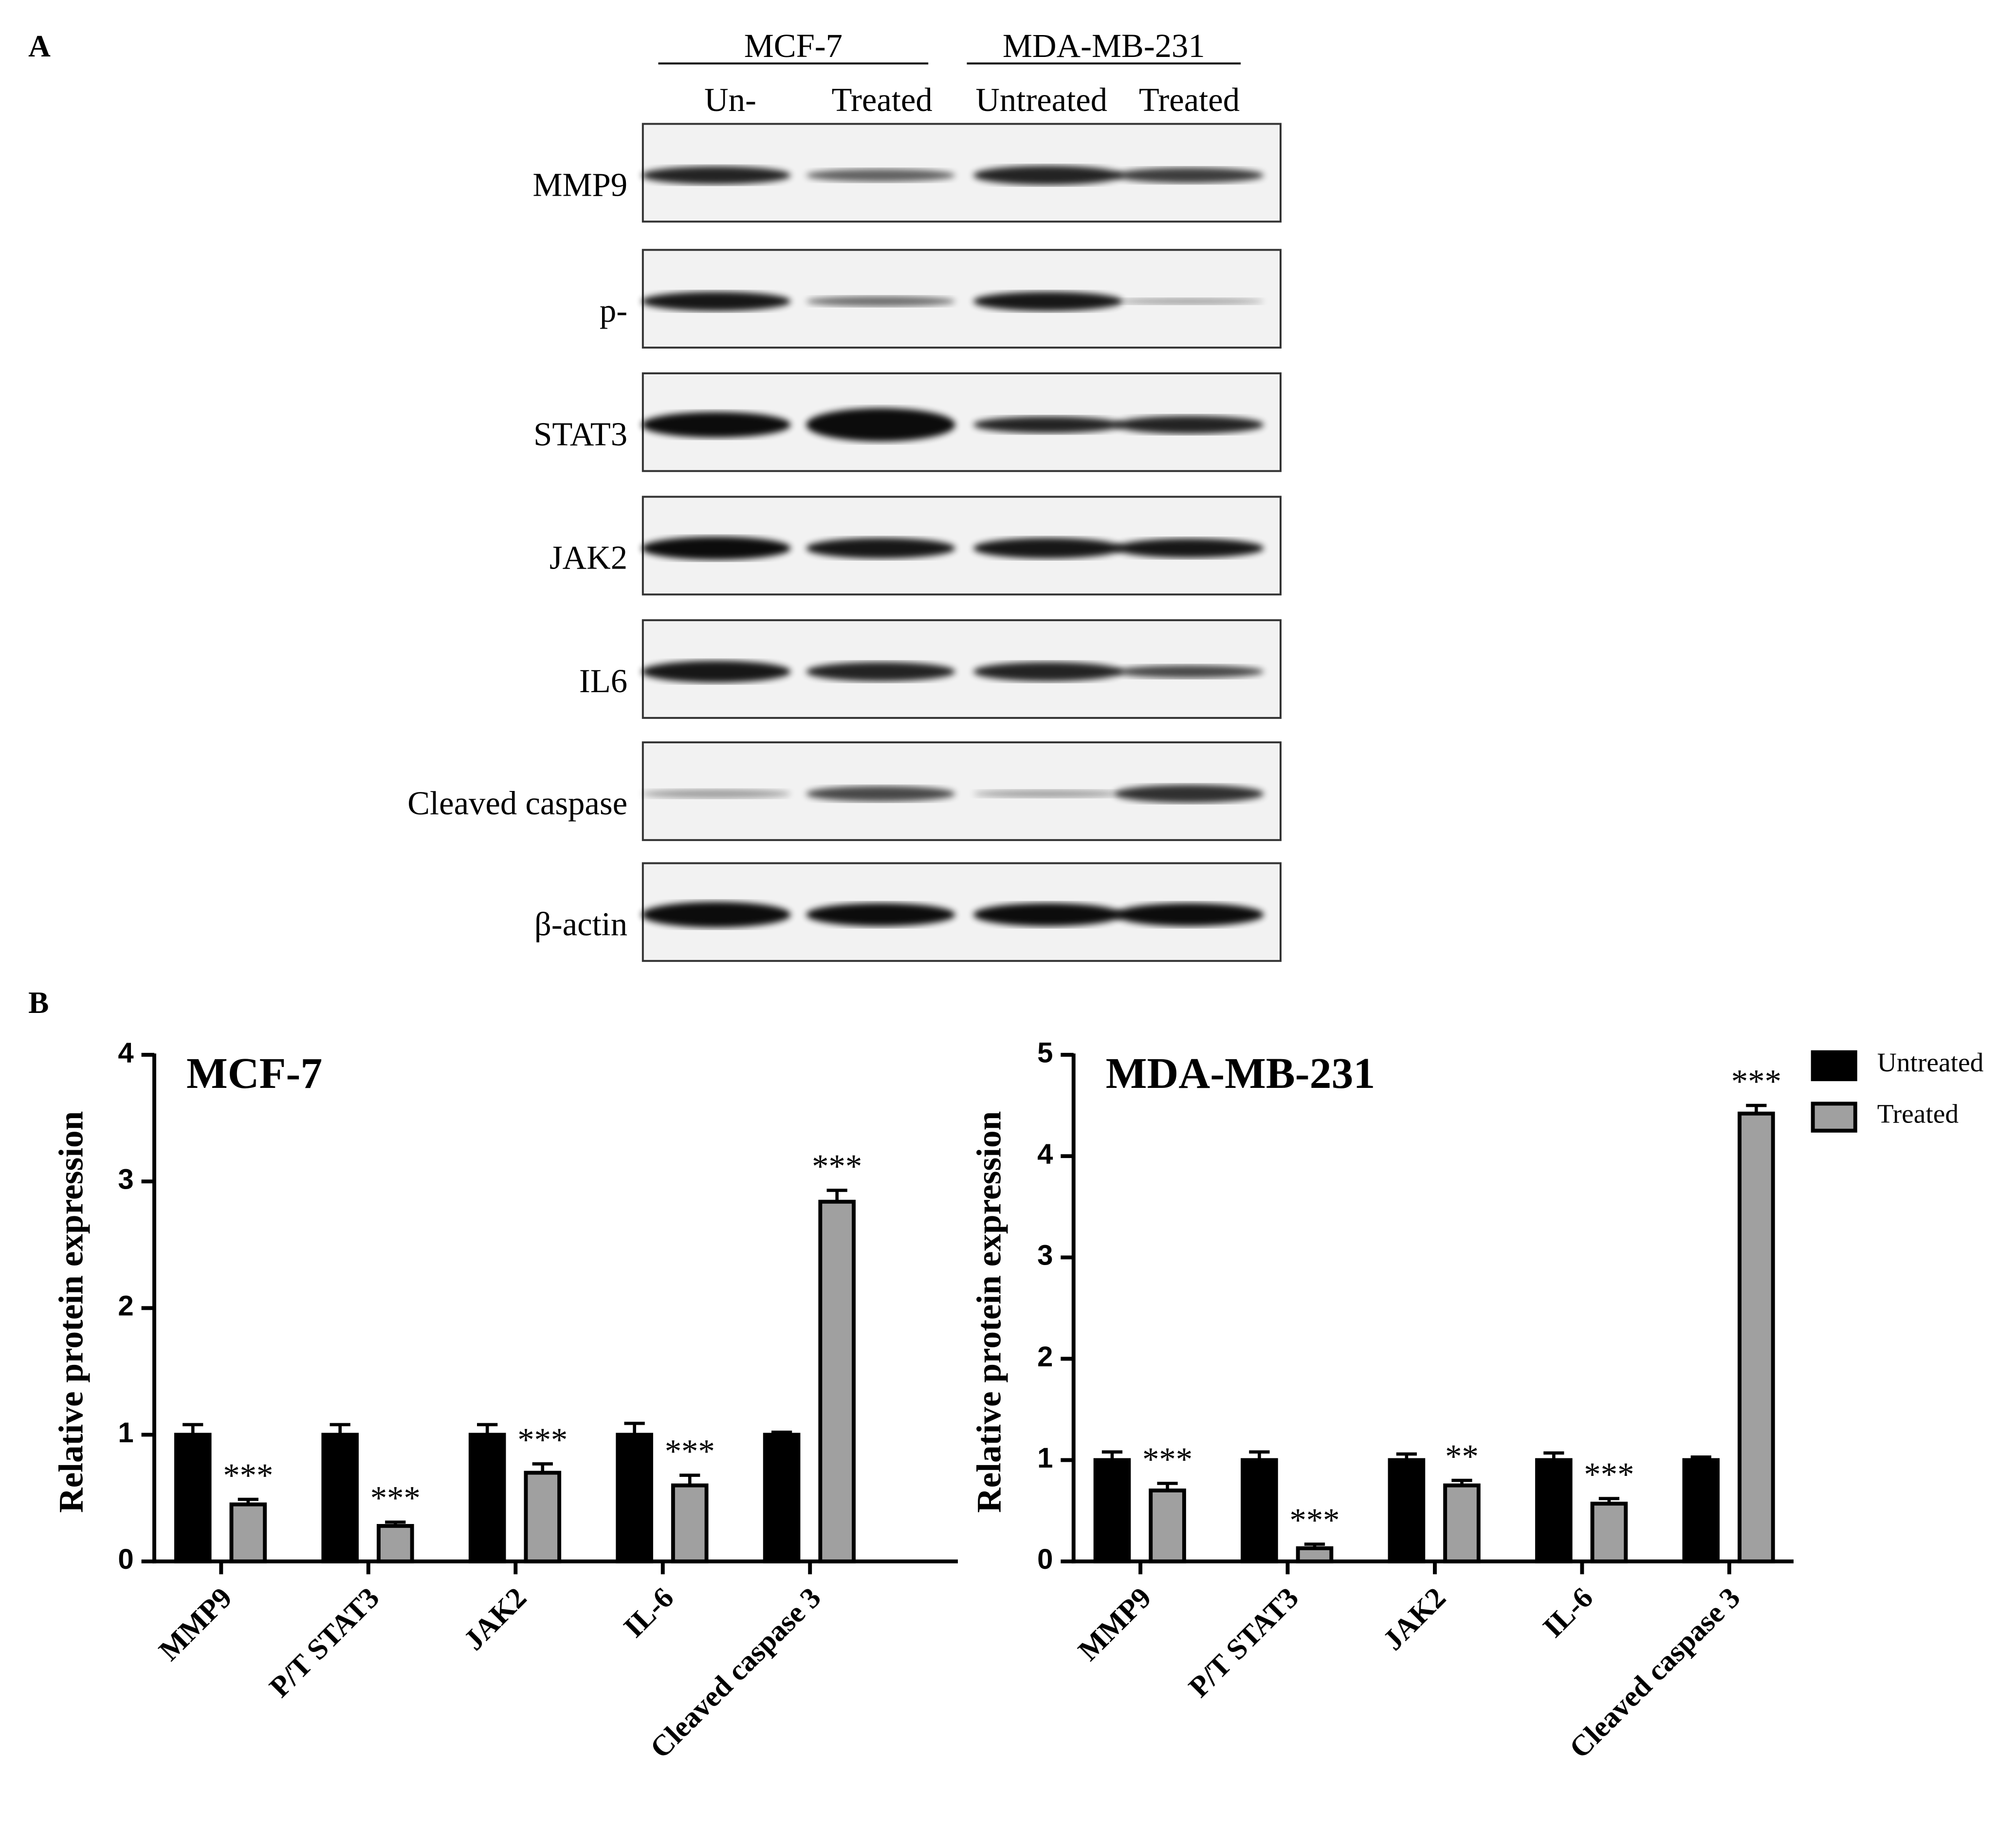 The height and width of the screenshot is (1837, 2016). I want to click on lane-label: Un-, so click(730, 99).